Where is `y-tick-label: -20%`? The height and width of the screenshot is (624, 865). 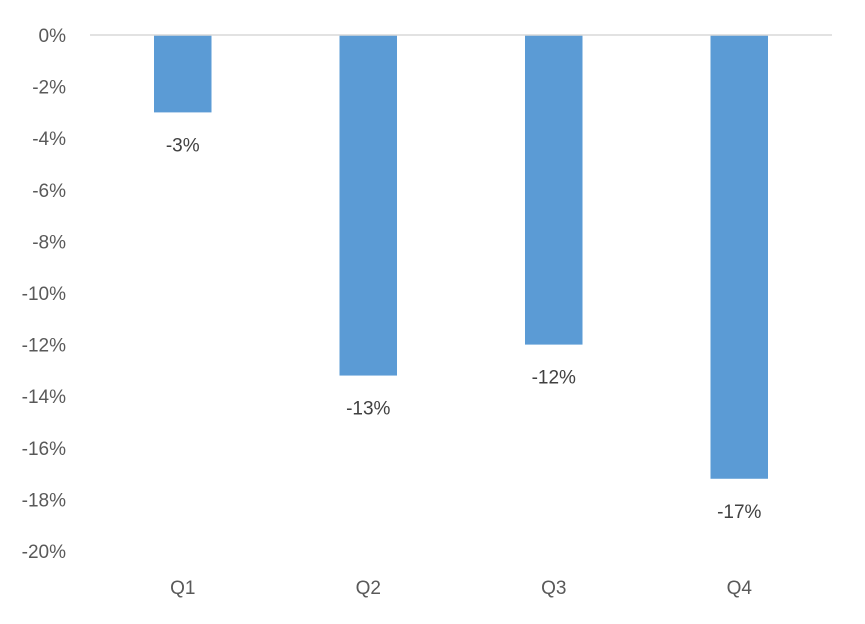
y-tick-label: -20% is located at coordinates (44, 552).